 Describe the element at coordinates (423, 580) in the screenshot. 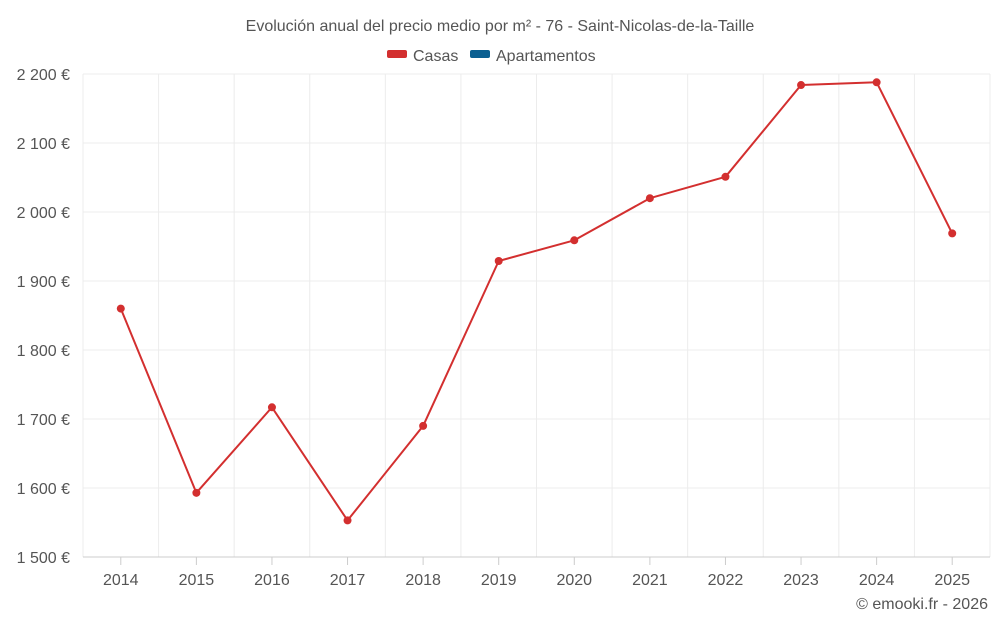

I see `x-tick-label: 2018` at that location.